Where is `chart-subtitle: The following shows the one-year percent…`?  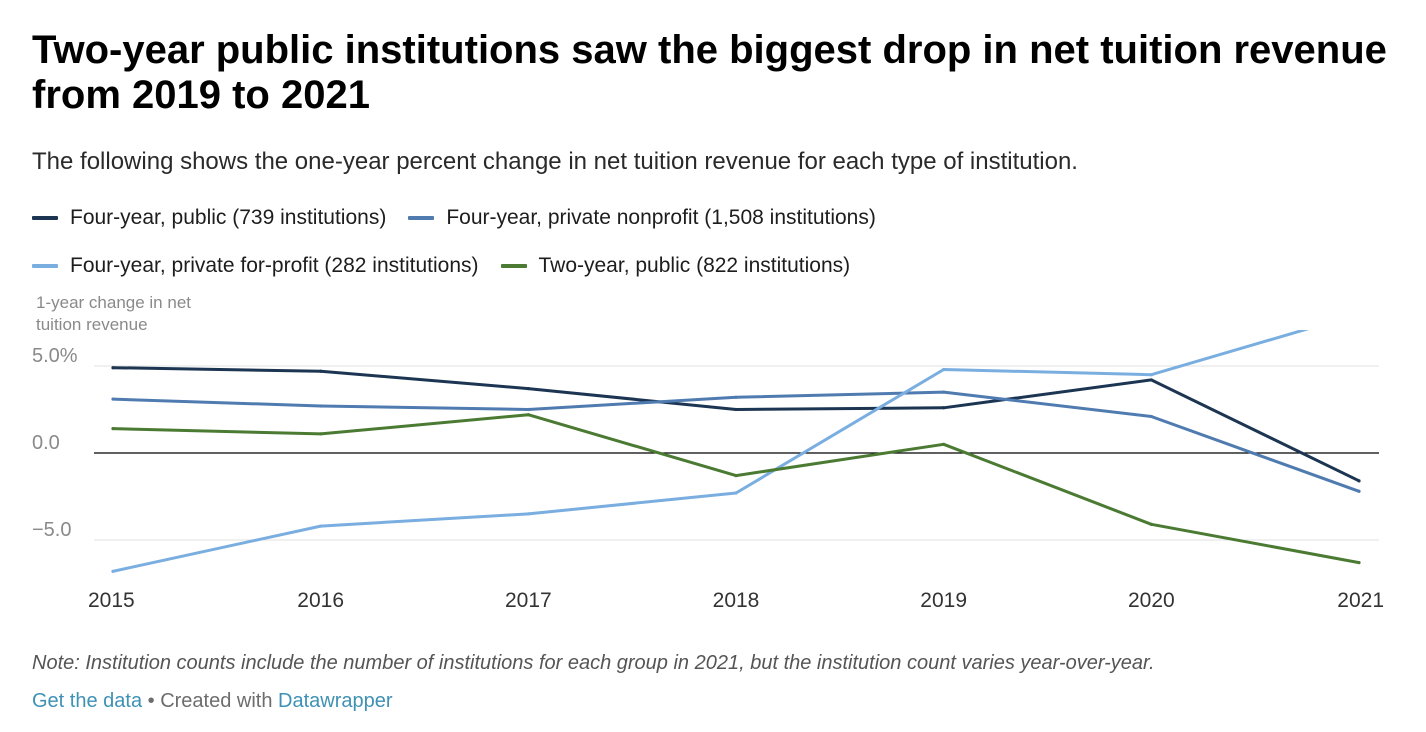
chart-subtitle: The following shows the one-year percent… is located at coordinates (555, 161).